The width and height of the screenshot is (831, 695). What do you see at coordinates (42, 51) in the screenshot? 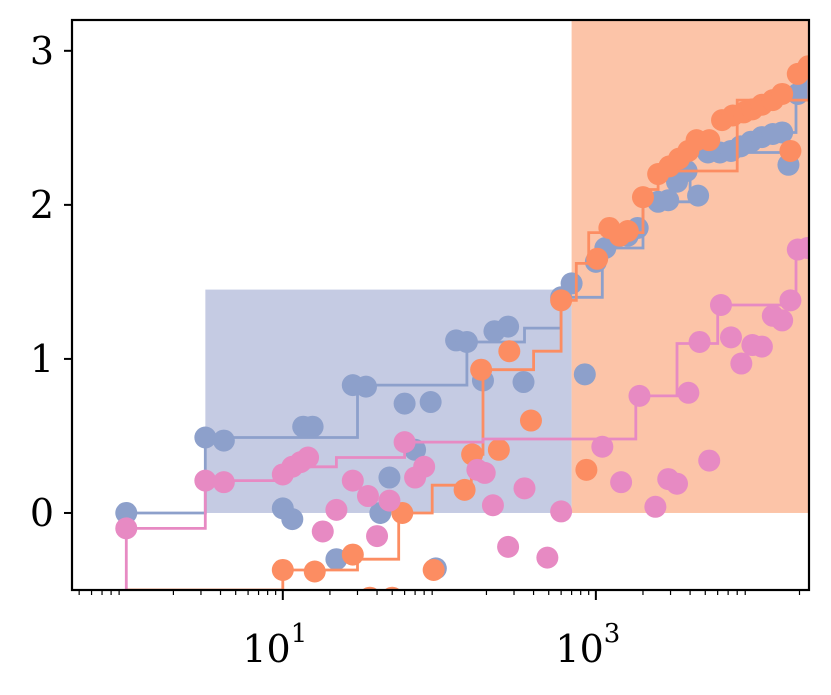
I see `y-tick-label: 3` at bounding box center [42, 51].